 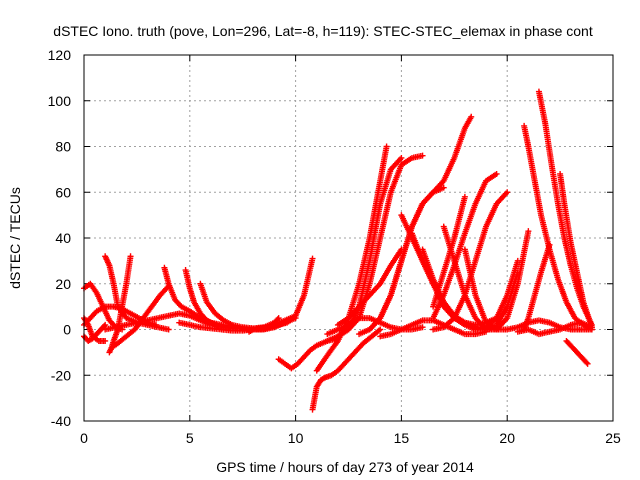 What do you see at coordinates (84, 438) in the screenshot?
I see `x-tick-label: 0` at bounding box center [84, 438].